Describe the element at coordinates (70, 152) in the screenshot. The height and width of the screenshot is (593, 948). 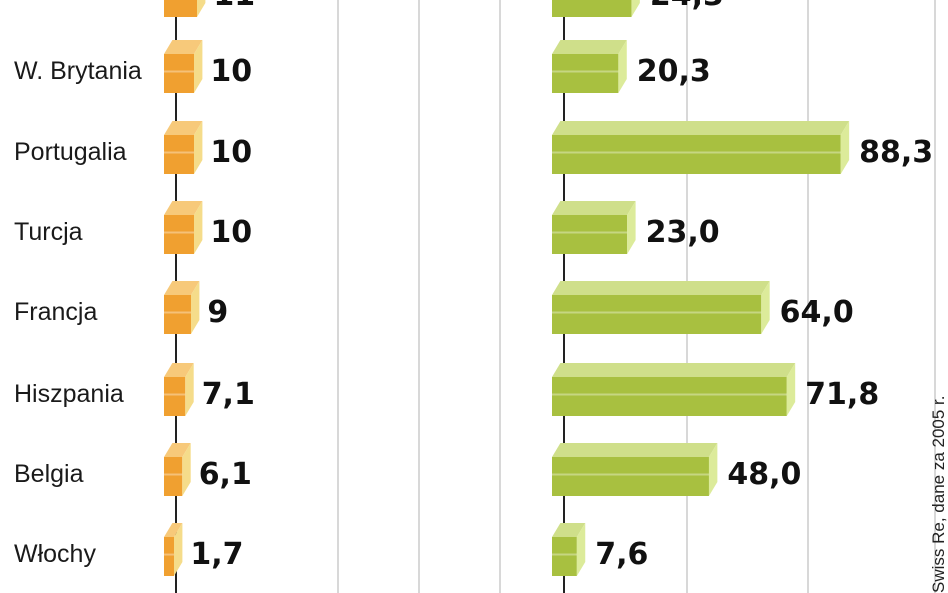
I see `category-label-2: Portugalia` at that location.